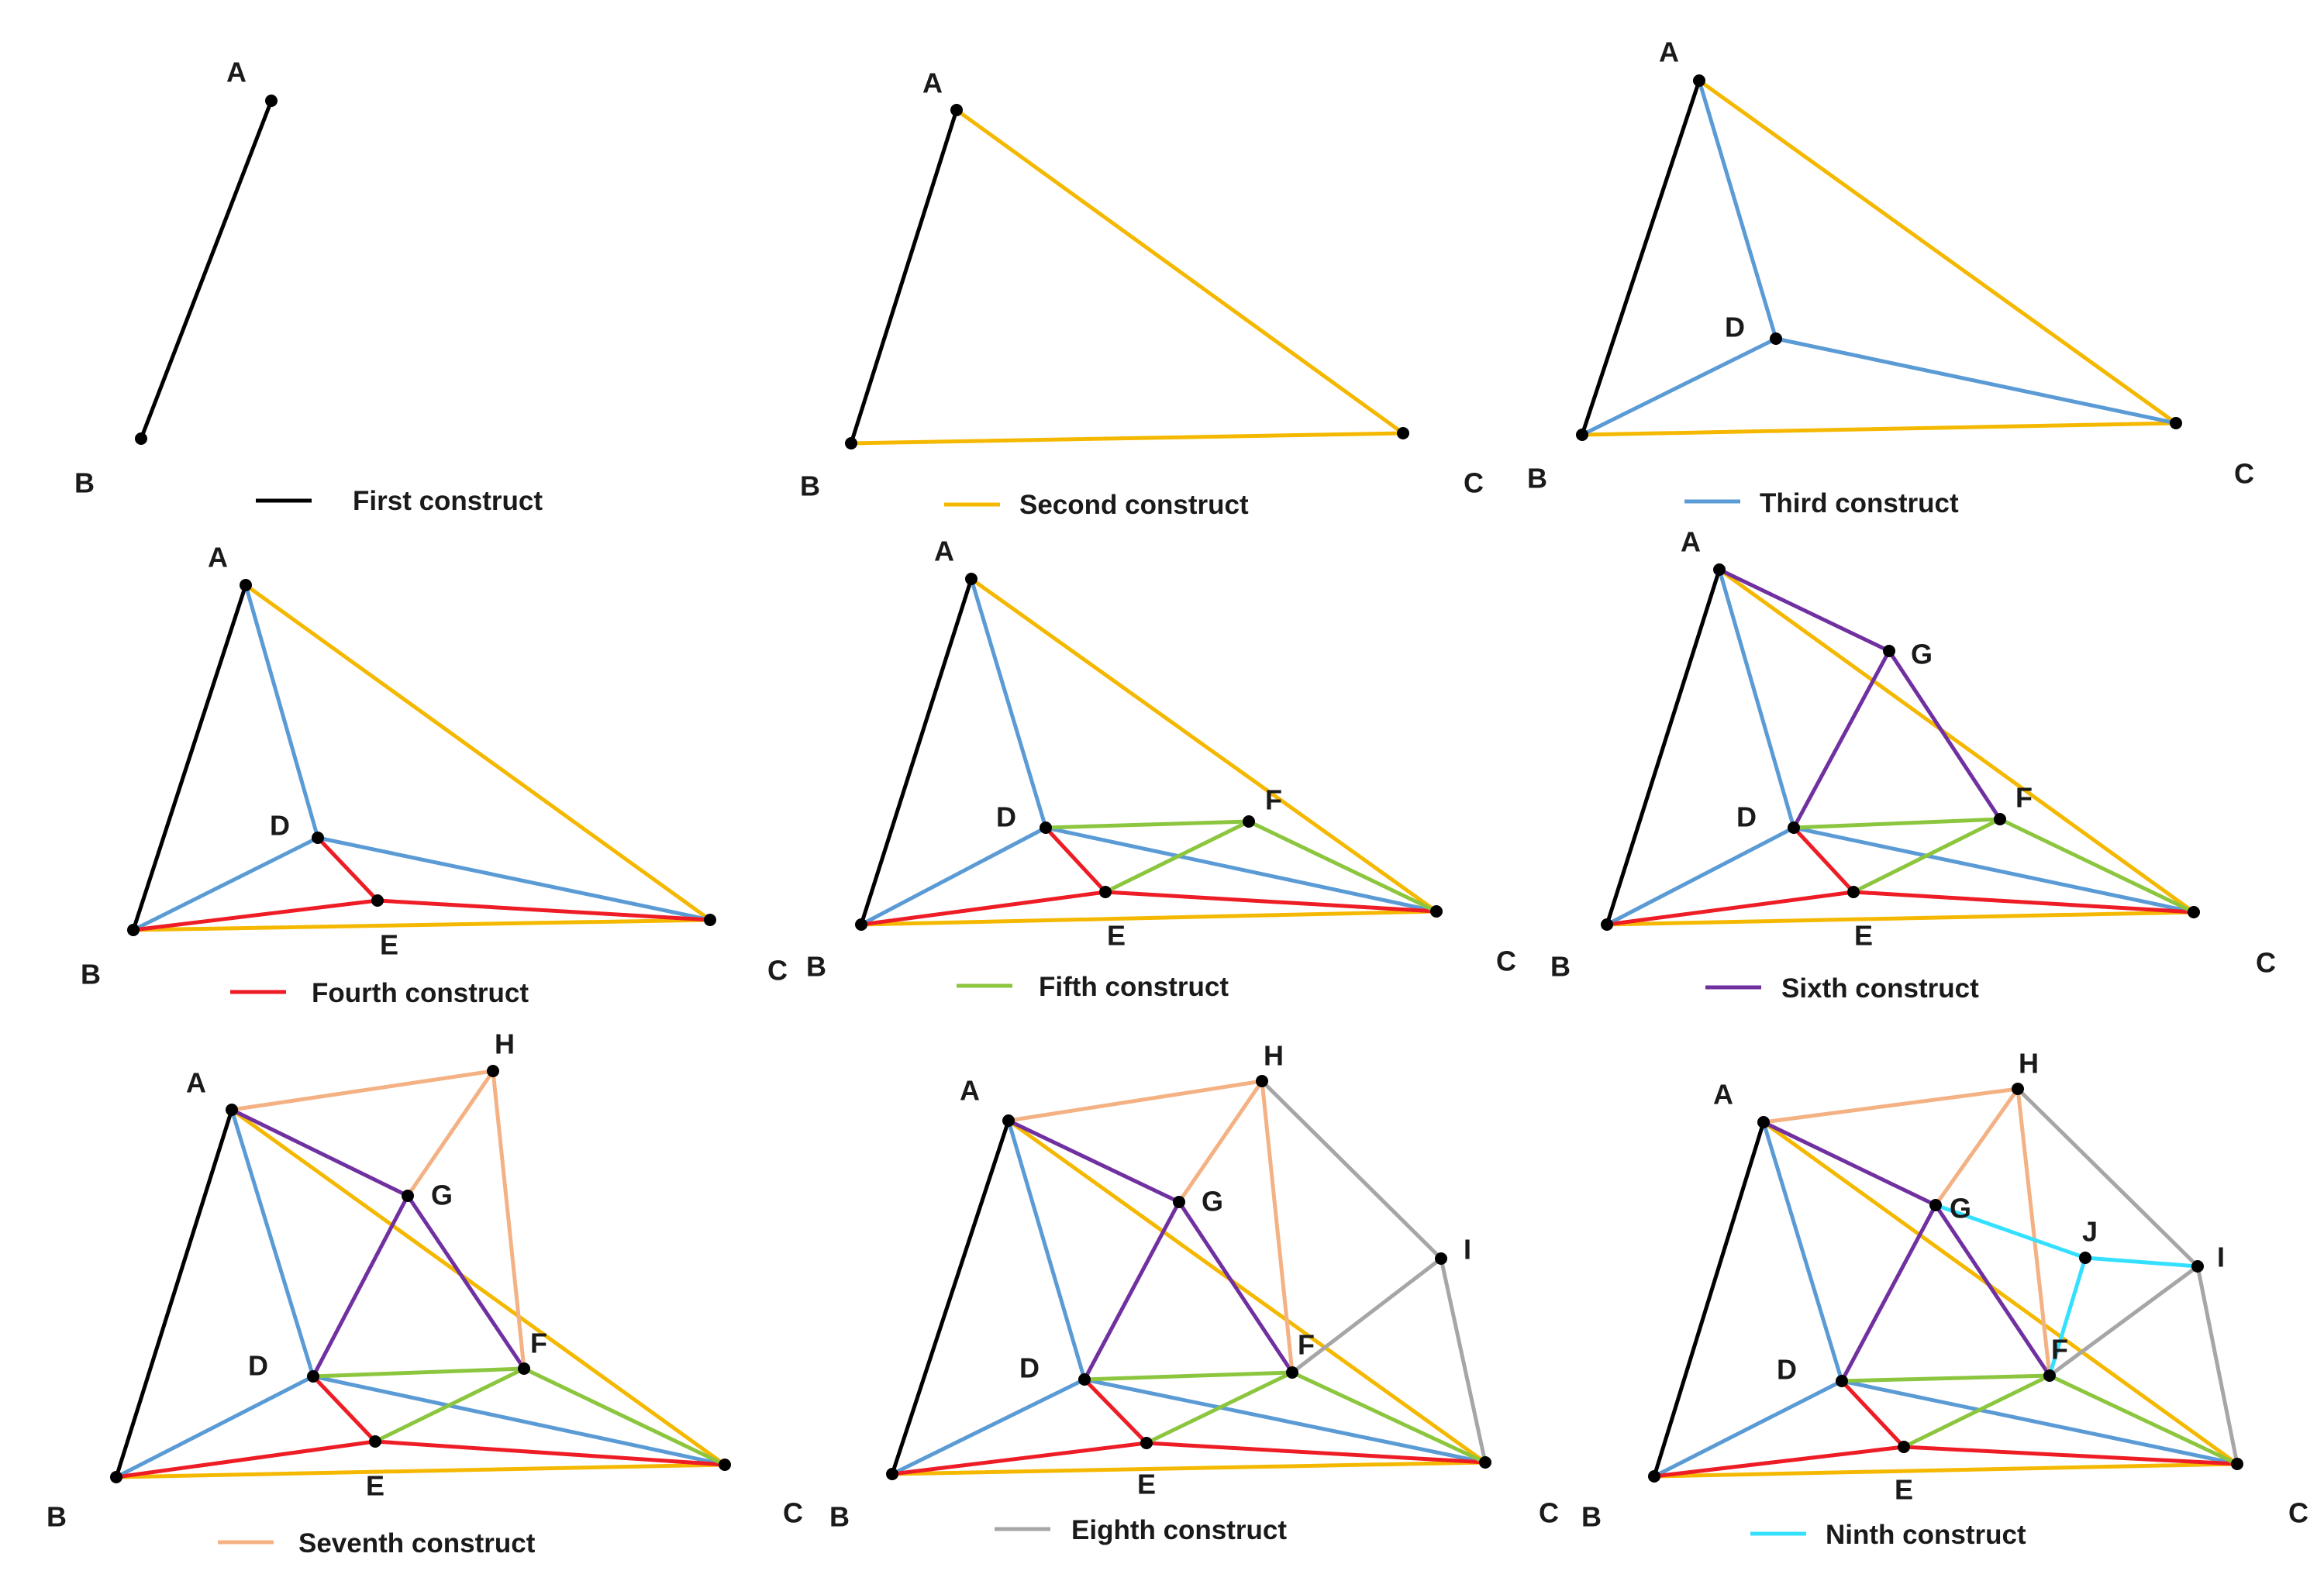  What do you see at coordinates (1292, 1372) in the screenshot?
I see `point-f` at bounding box center [1292, 1372].